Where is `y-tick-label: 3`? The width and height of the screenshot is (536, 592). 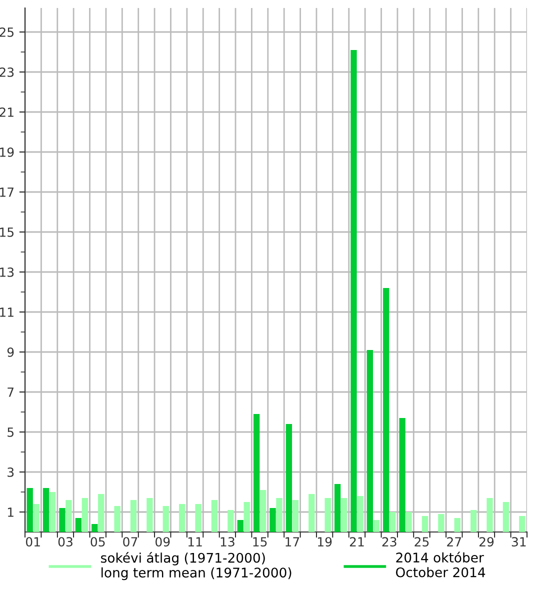 y-tick-label: 3 is located at coordinates (11, 472).